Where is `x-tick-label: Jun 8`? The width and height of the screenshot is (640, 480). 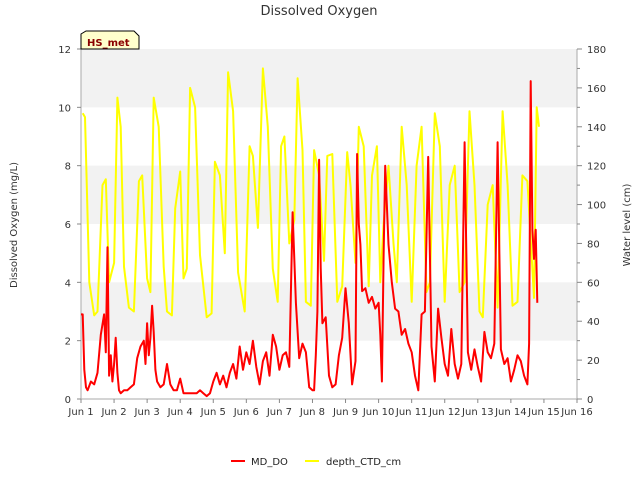 x-tick-label: Jun 8 is located at coordinates (312, 412).